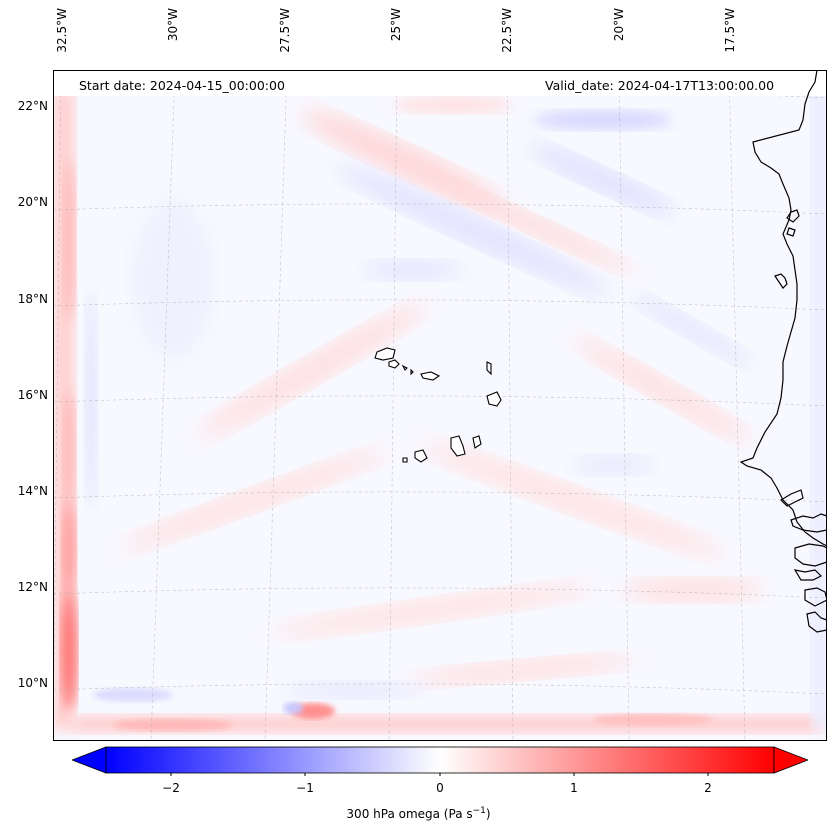  Describe the element at coordinates (182, 85) in the screenshot. I see `start-date-label: Start date: 2024-04-15_00:00:00` at that location.